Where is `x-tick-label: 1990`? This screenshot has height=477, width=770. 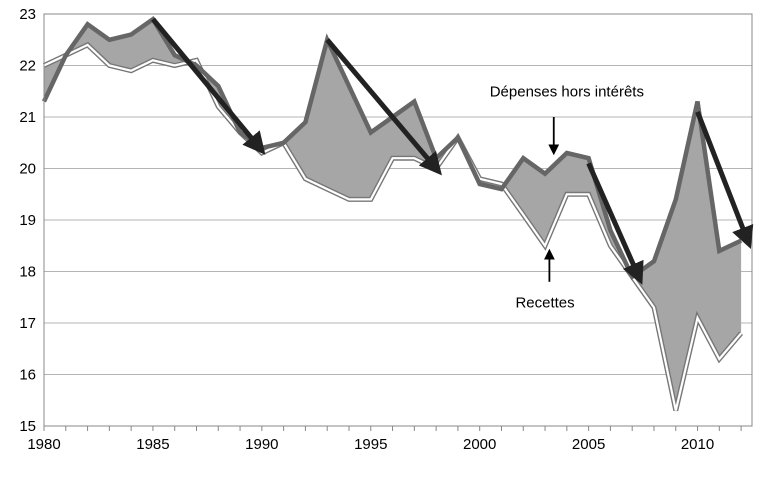
x-tick-label: 1990 is located at coordinates (261, 444).